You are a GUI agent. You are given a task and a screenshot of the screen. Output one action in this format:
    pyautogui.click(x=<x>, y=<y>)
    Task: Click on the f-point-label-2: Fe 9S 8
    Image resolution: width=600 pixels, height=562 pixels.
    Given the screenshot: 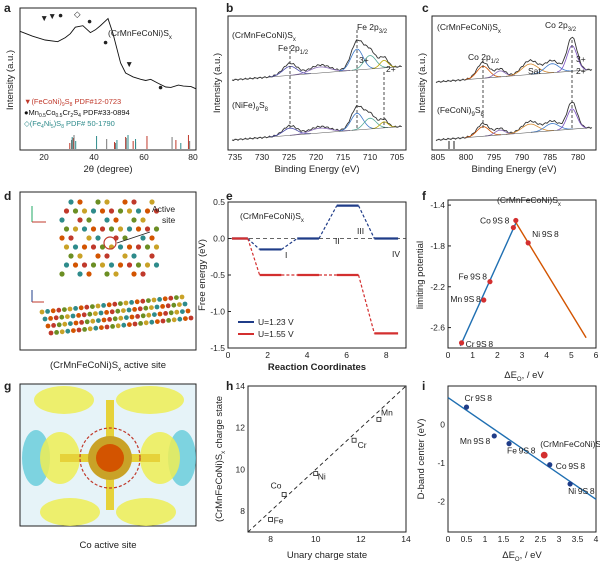 What is the action you would take?
    pyautogui.click(x=472, y=277)
    